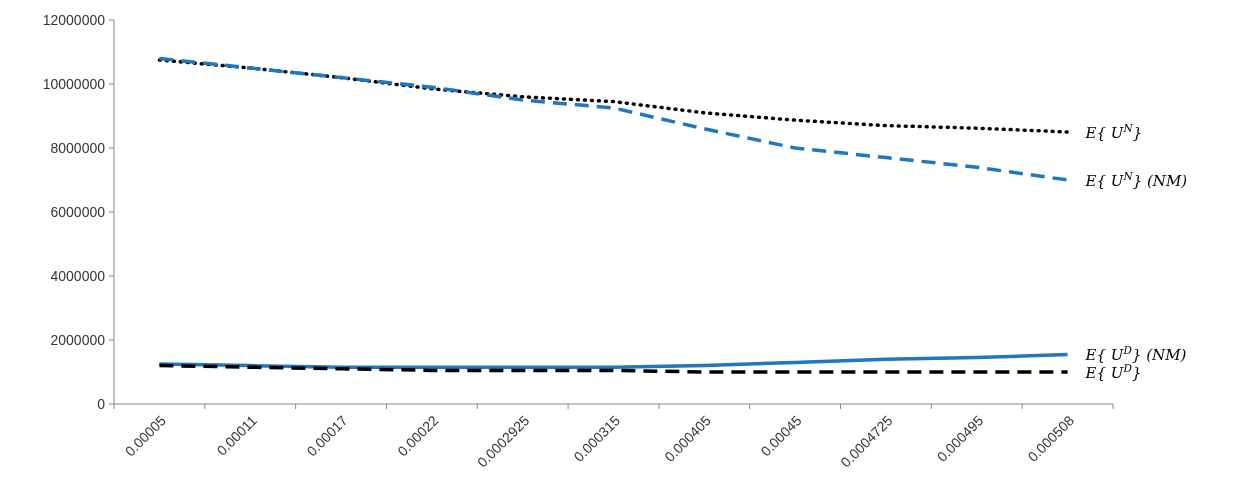  Describe the element at coordinates (1136, 180) in the screenshot. I see `series-label: E{ U$^{N}$} (NM)` at that location.